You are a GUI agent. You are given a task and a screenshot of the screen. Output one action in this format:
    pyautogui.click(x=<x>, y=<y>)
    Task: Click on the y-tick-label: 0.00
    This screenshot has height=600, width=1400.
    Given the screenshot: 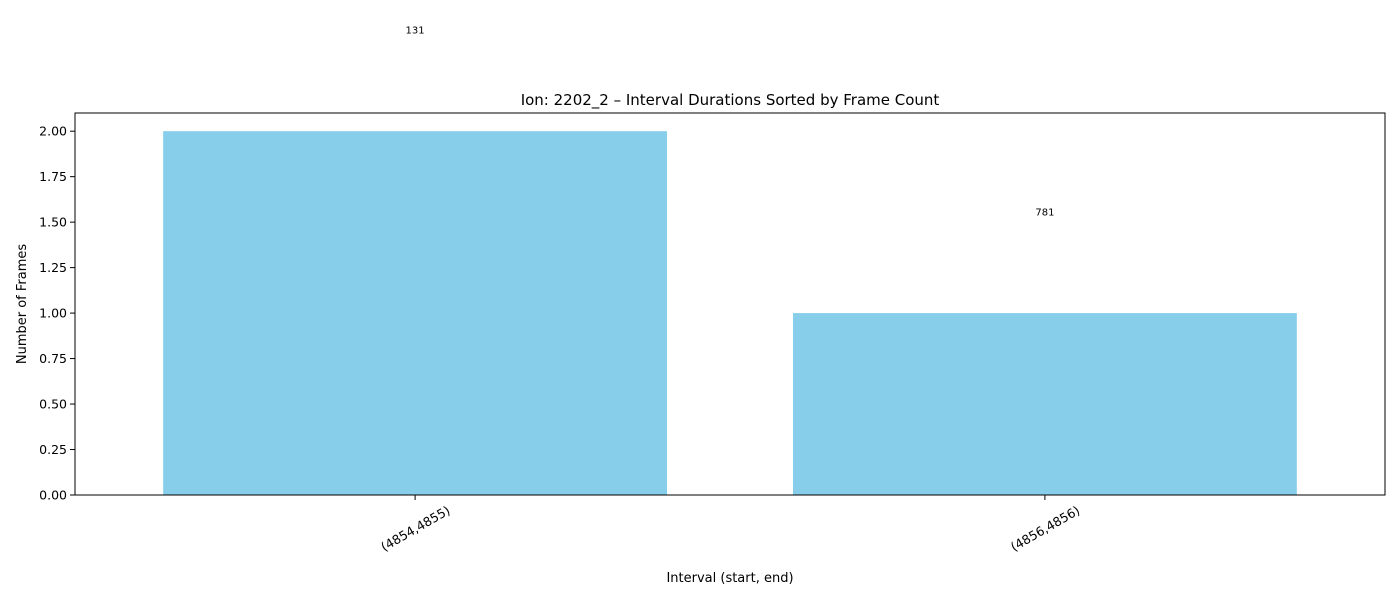 What is the action you would take?
    pyautogui.click(x=53, y=495)
    